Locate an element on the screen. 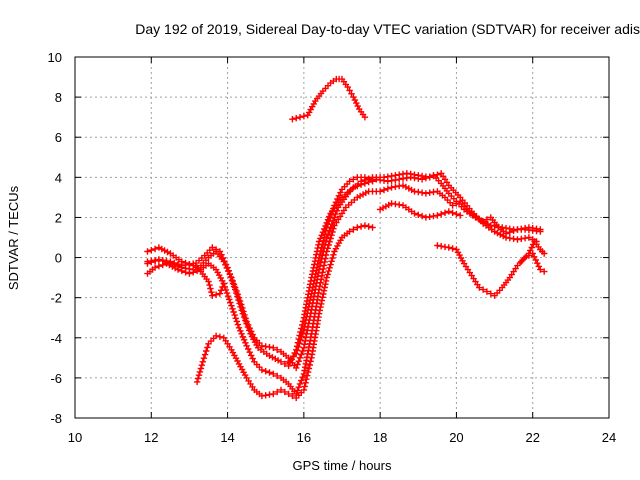 This screenshot has width=640, height=480. x-tick-label: 24 is located at coordinates (609, 437).